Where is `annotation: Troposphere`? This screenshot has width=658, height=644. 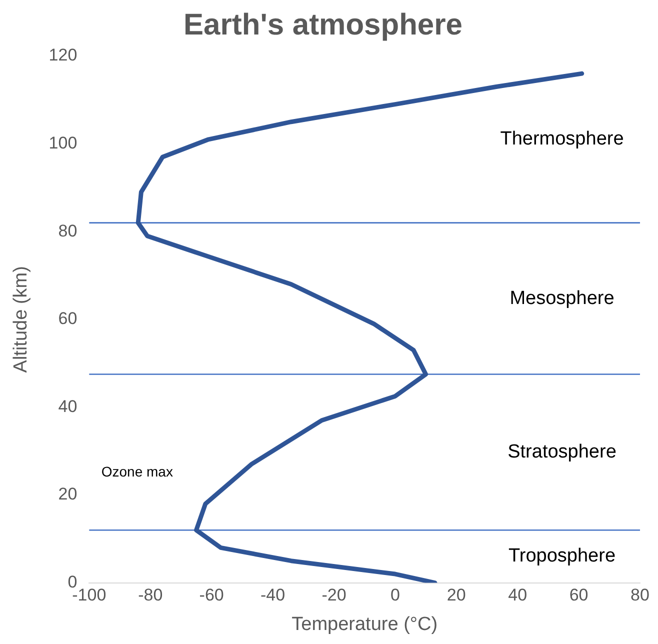 annotation: Troposphere is located at coordinates (562, 556).